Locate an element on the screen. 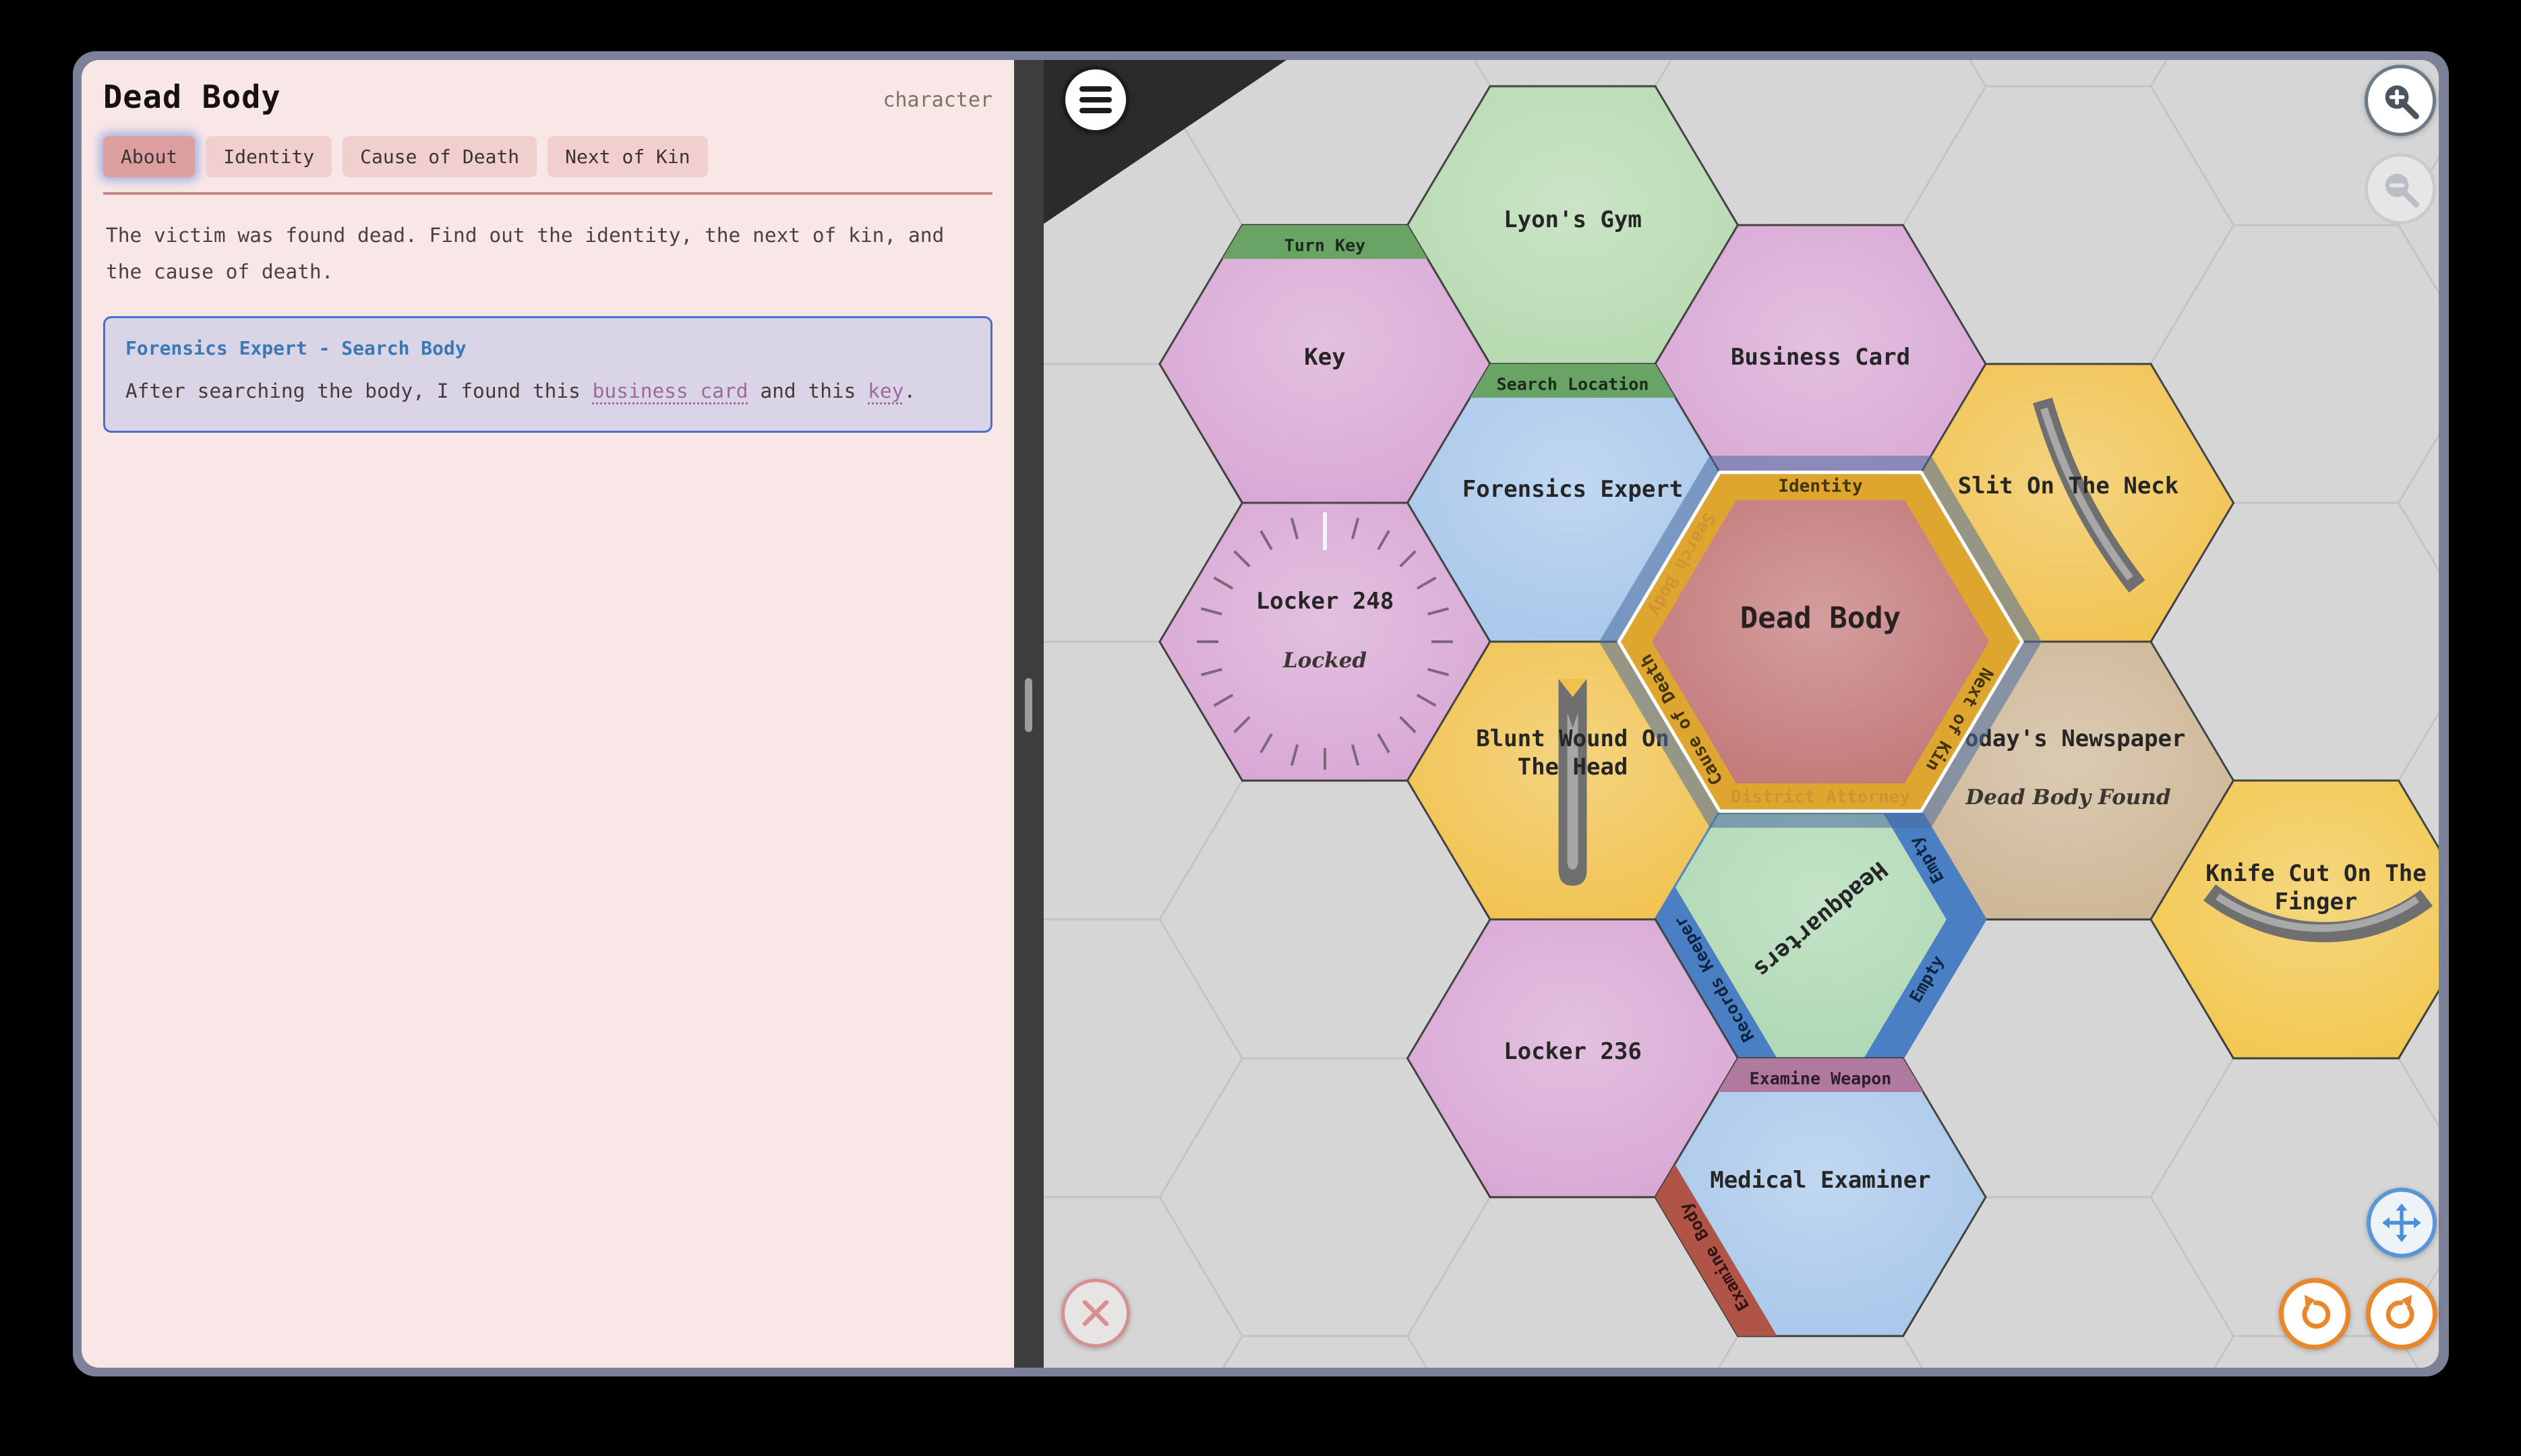 This screenshot has width=2521, height=1456. entity-type-label: character is located at coordinates (938, 100).